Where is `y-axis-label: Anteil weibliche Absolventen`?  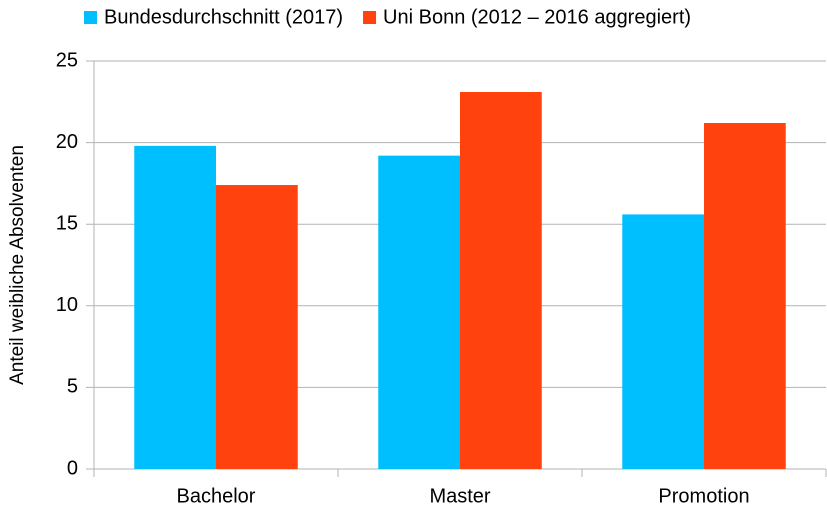
y-axis-label: Anteil weibliche Absolventen is located at coordinates (17, 265).